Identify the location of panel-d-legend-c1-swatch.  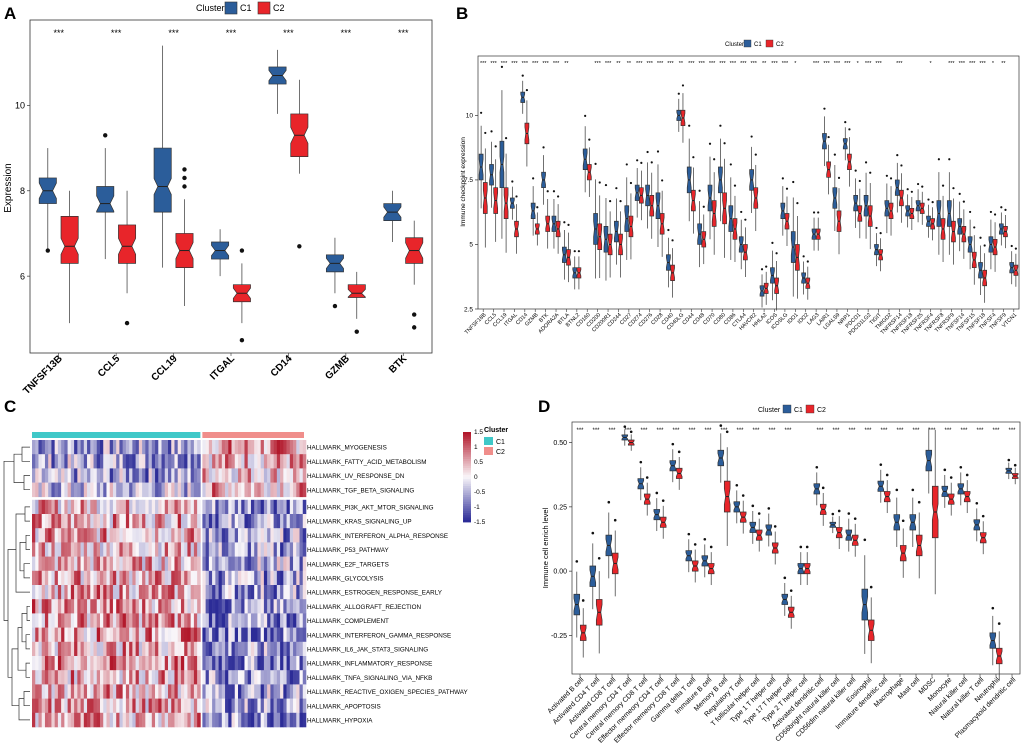
(787, 409).